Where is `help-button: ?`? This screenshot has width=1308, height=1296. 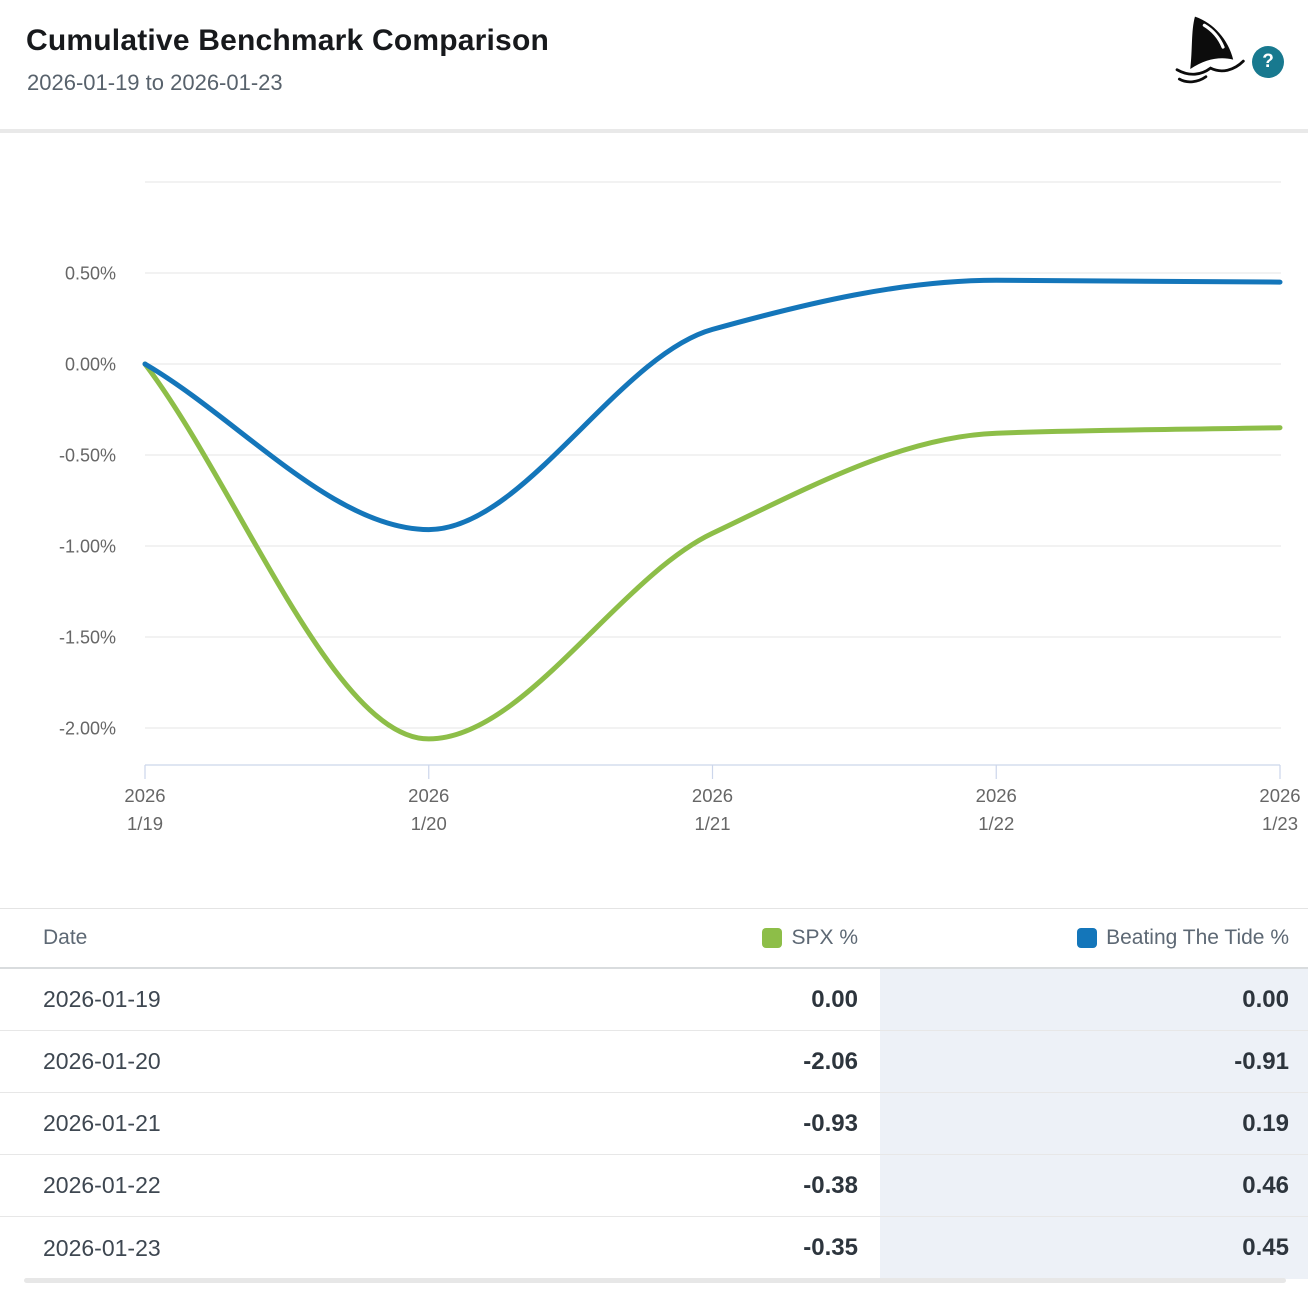
help-button: ? is located at coordinates (1268, 62).